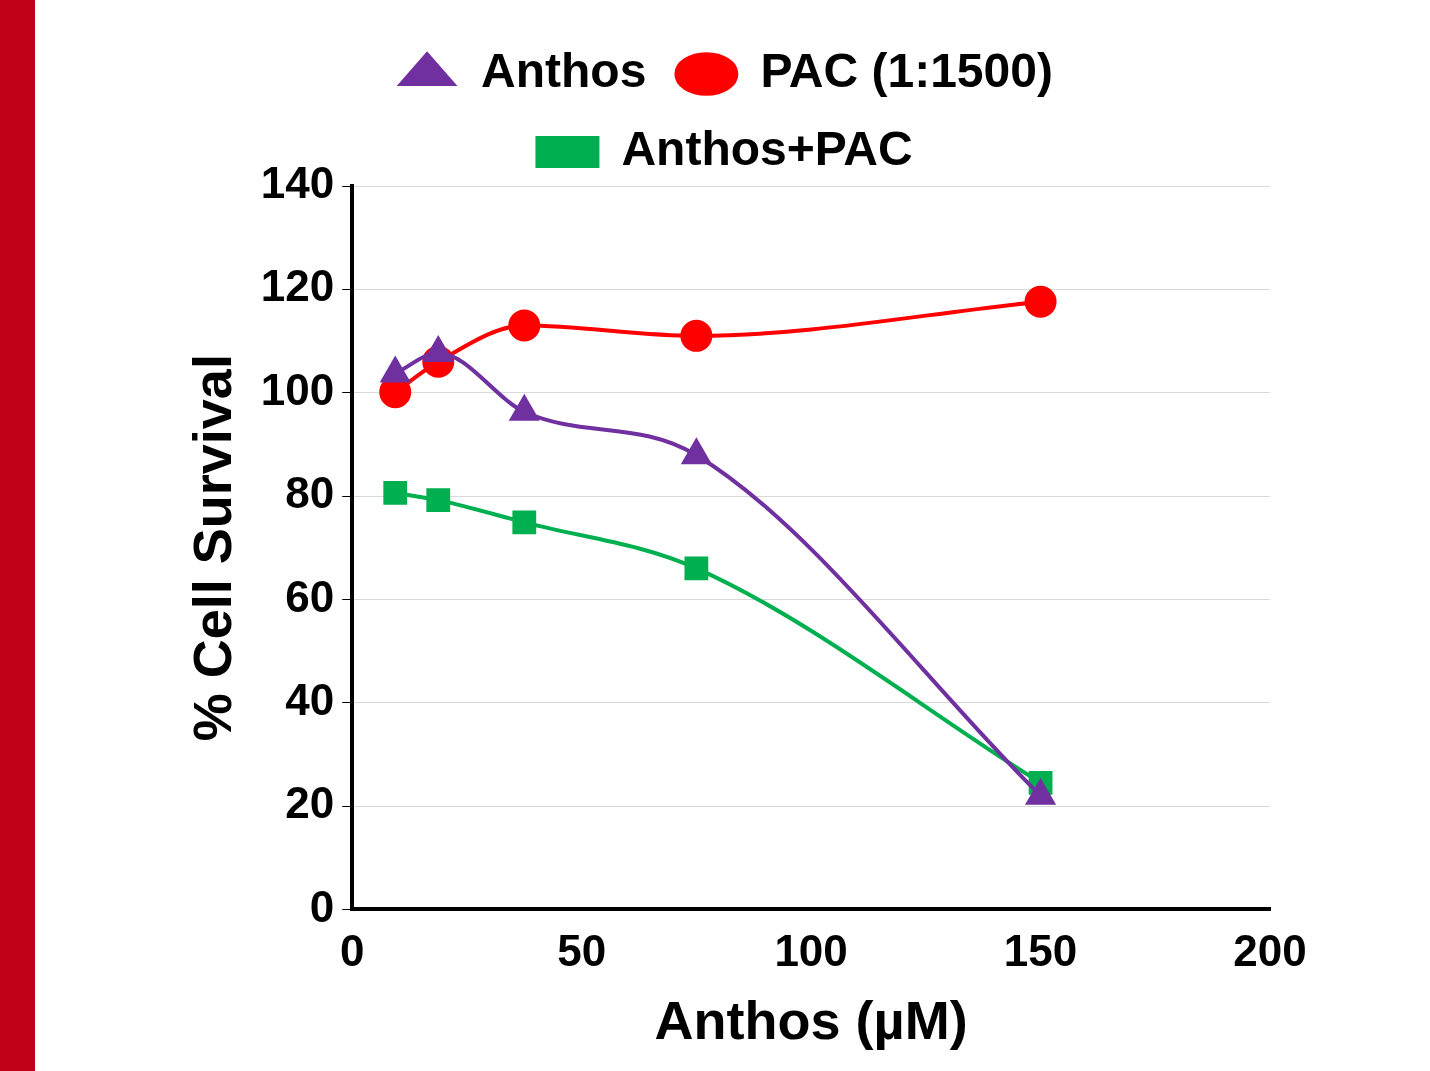 Image resolution: width=1430 pixels, height=1071 pixels. Describe the element at coordinates (811, 950) in the screenshot. I see `x-tick-label: 100` at that location.